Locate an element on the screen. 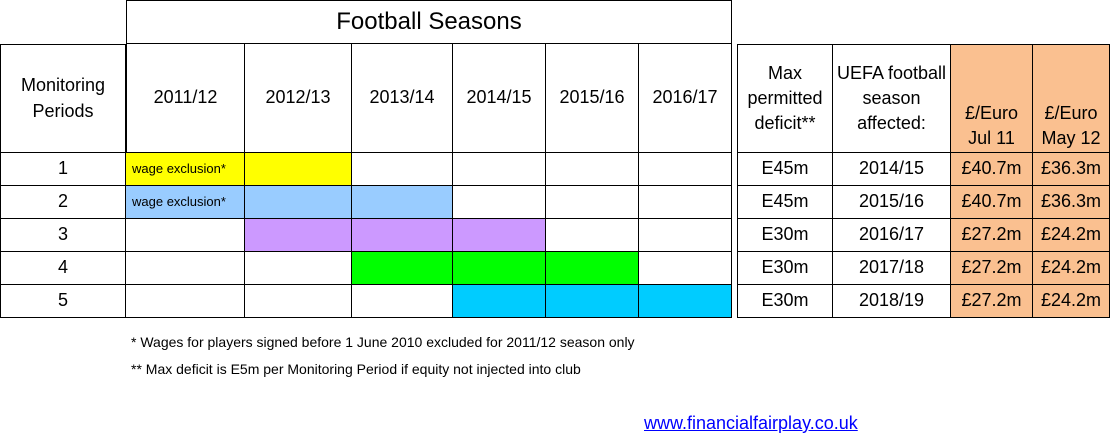 This screenshot has width=1118, height=447. header-euro-may: £/Euro May 12 is located at coordinates (1071, 98).